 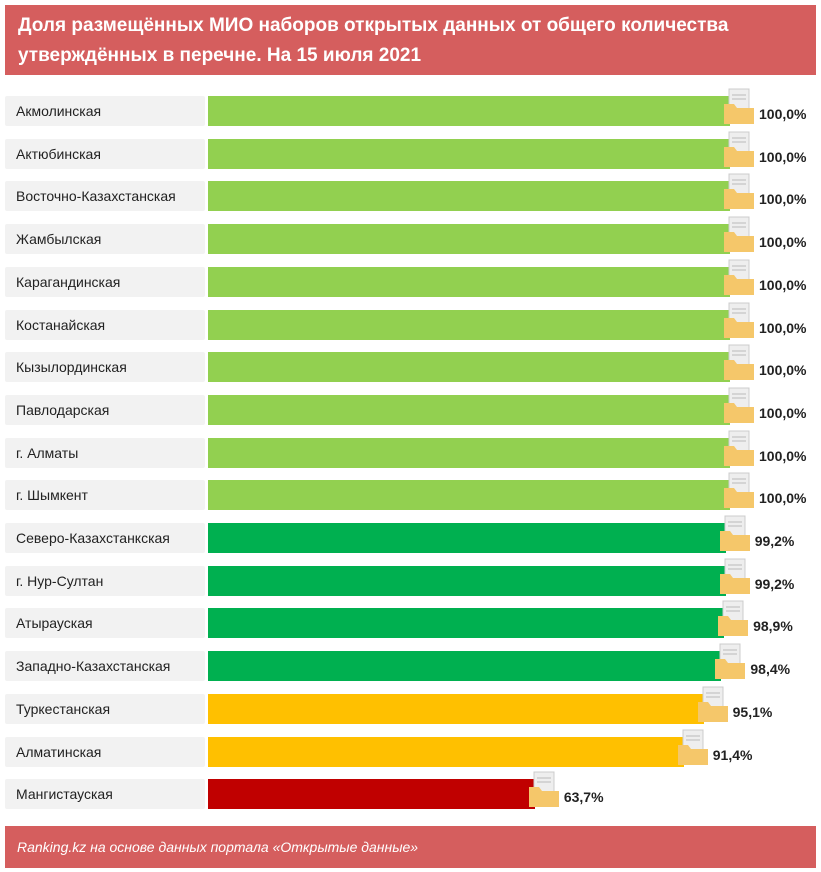 I want to click on category-label: г. Нур-Султан, so click(x=105, y=580).